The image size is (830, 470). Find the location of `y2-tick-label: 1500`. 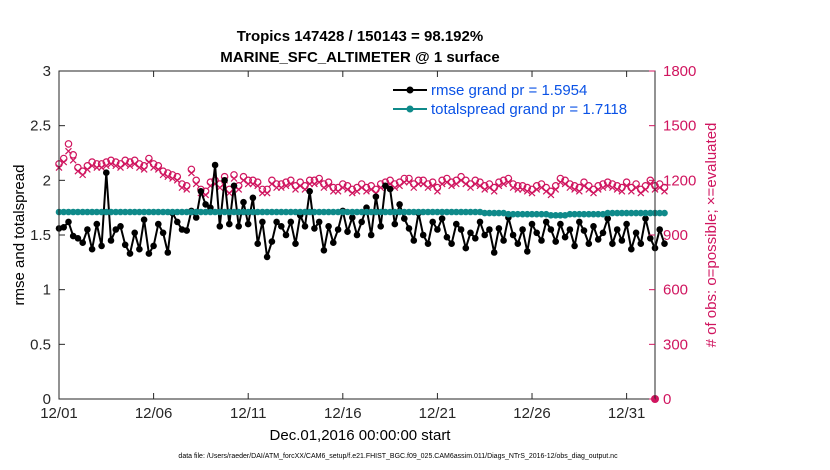

y2-tick-label: 1500 is located at coordinates (679, 126).